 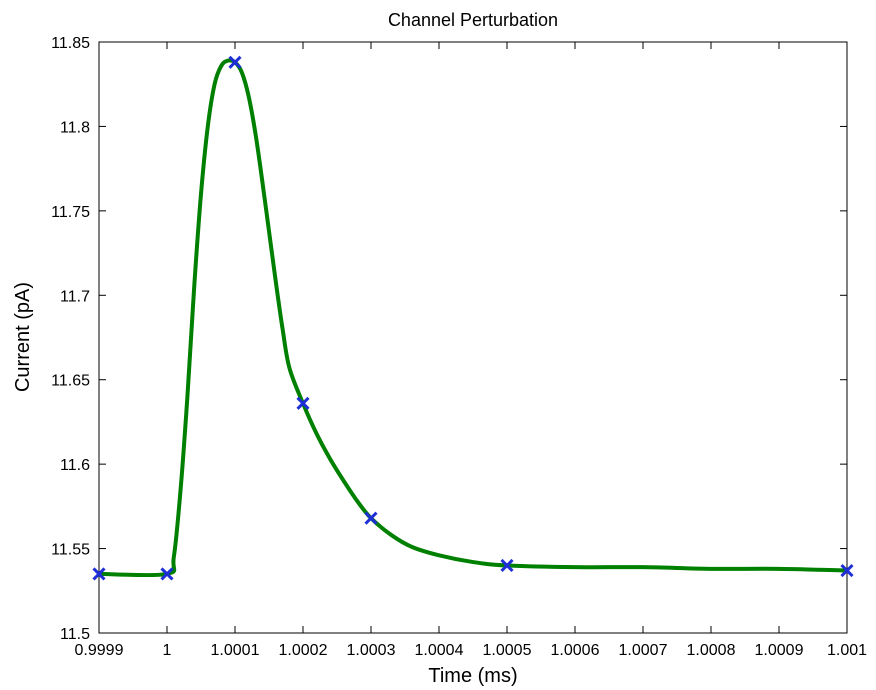 What do you see at coordinates (99, 650) in the screenshot?
I see `x-tick-label: 0.9999` at bounding box center [99, 650].